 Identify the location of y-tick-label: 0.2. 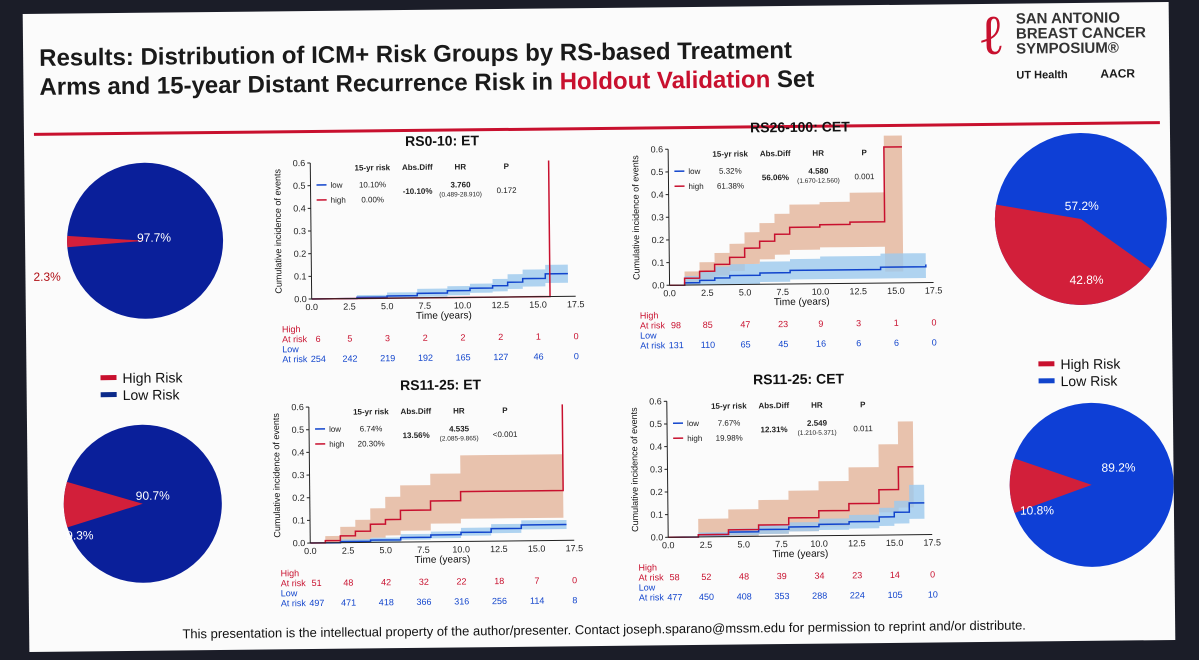
(656, 492).